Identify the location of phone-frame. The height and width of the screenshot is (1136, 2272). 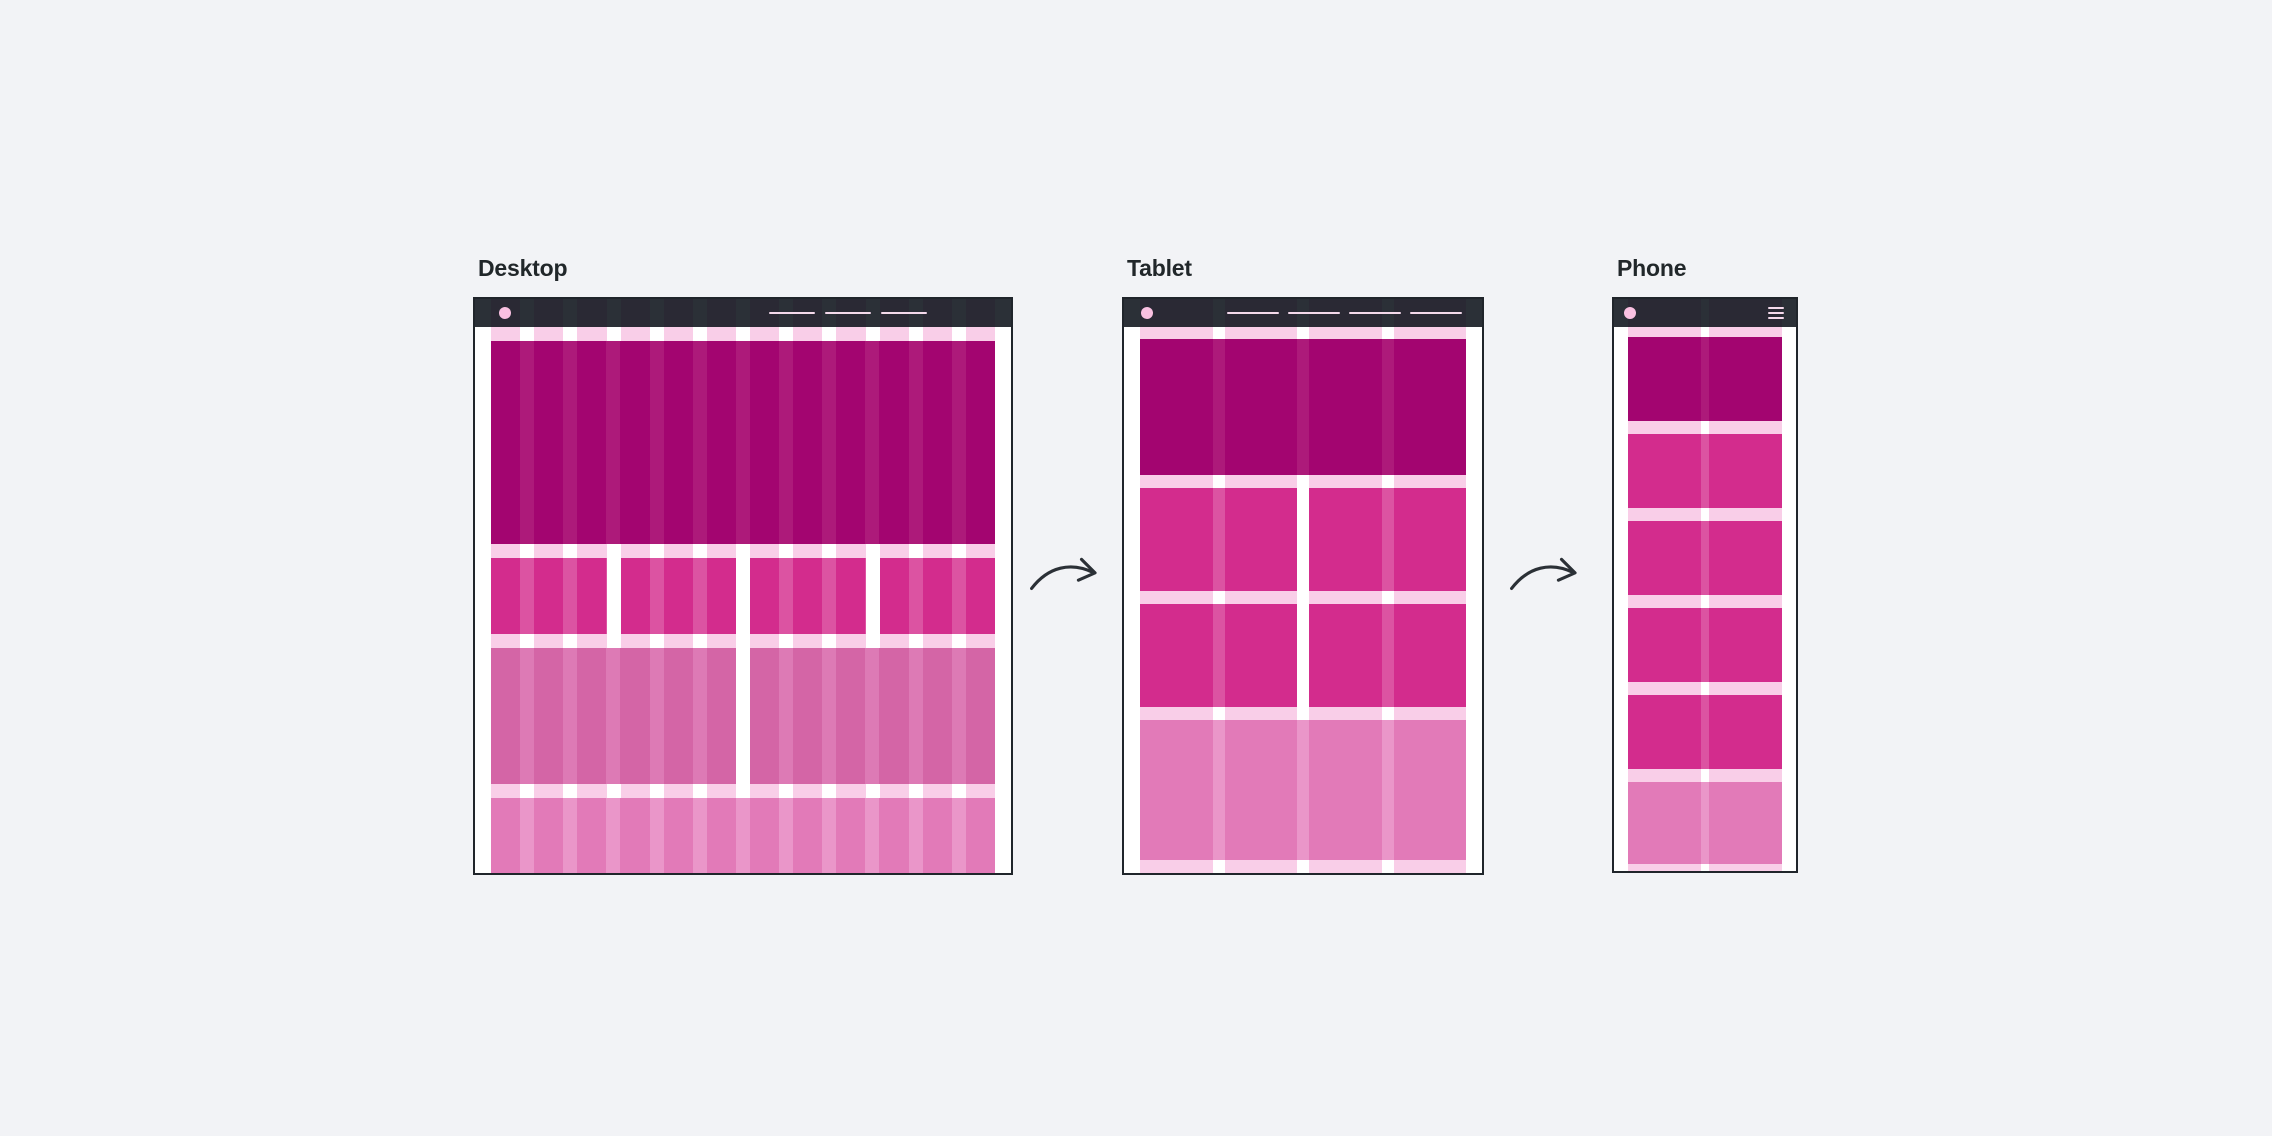
(1705, 585).